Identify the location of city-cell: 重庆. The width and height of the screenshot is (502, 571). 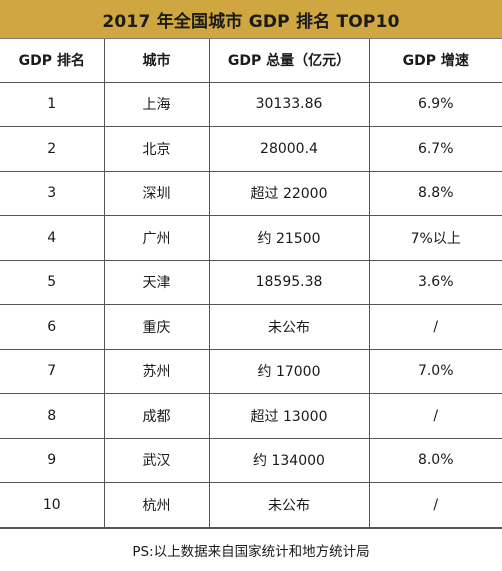
(156, 327).